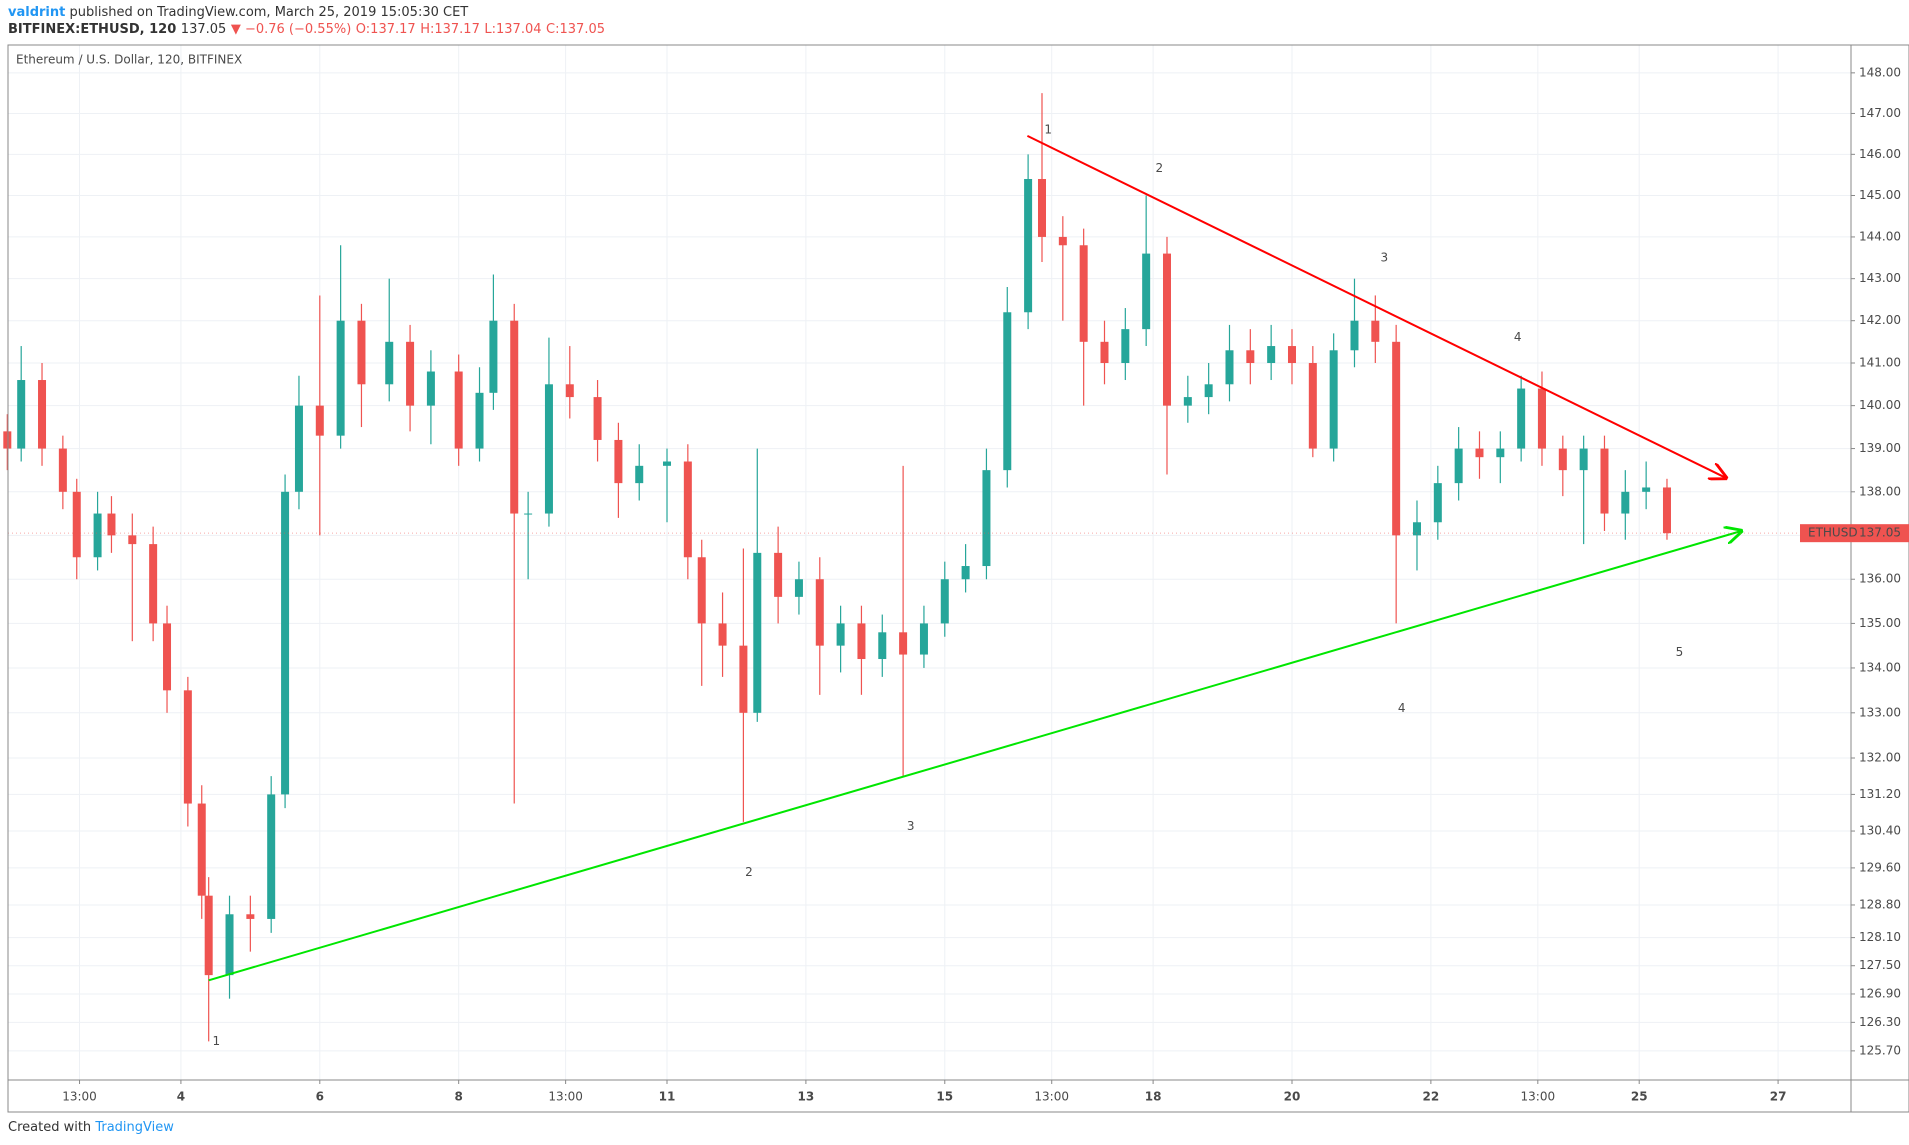  I want to click on annotation: 5, so click(1680, 652).